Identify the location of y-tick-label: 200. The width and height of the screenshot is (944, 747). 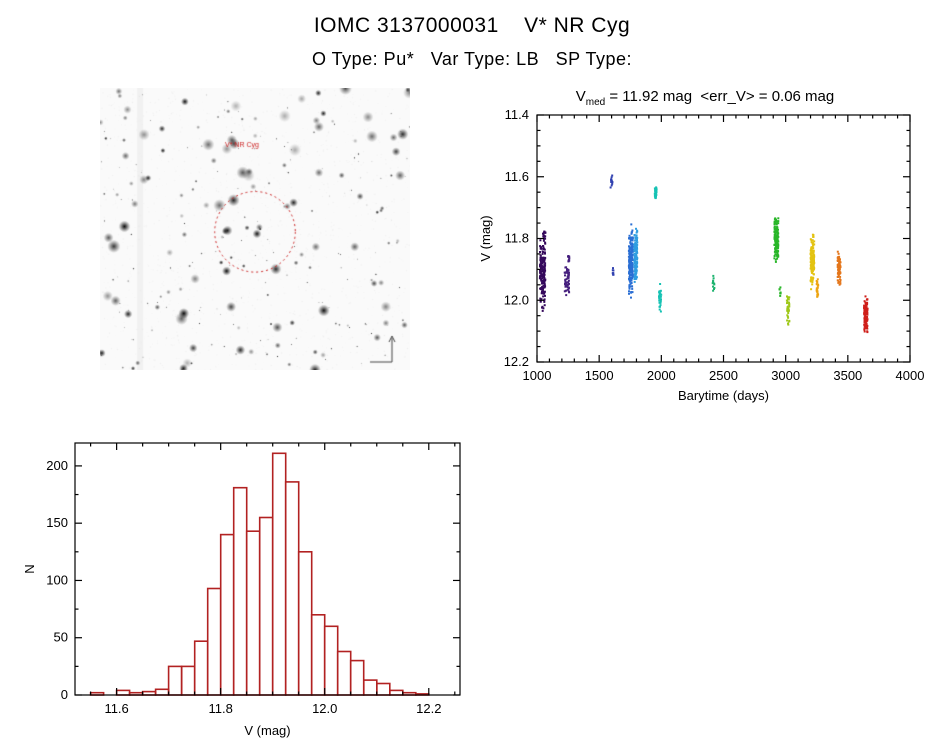
(57, 465).